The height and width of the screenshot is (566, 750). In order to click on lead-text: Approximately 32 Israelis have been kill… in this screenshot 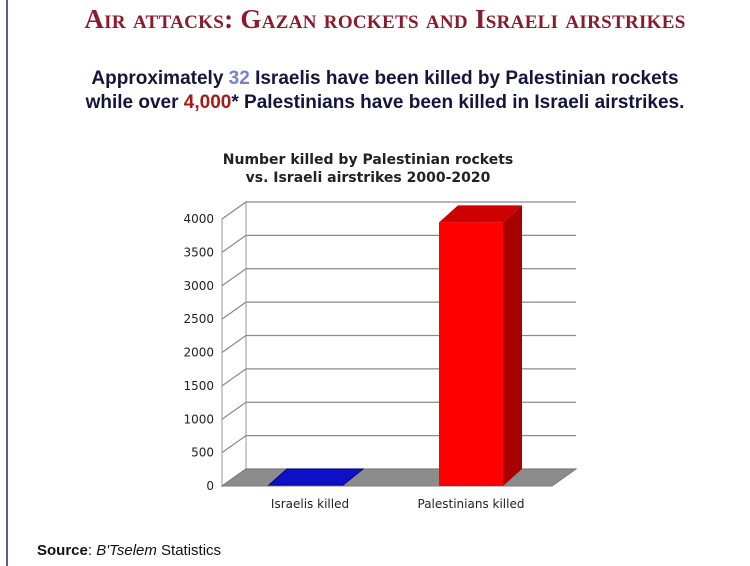, I will do `click(375, 91)`.